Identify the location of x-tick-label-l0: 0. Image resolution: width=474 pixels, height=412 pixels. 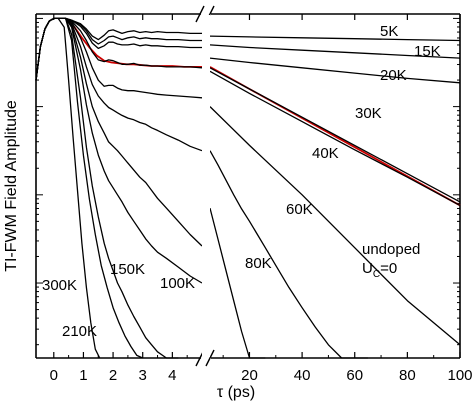
(54, 375).